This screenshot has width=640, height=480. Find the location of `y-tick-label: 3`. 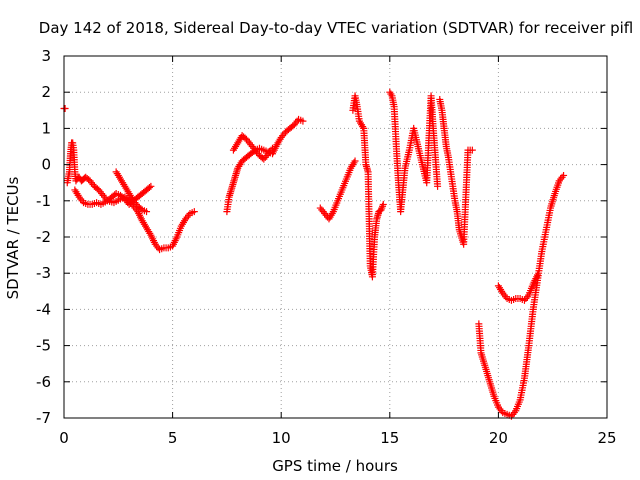

y-tick-label: 3 is located at coordinates (46, 56).